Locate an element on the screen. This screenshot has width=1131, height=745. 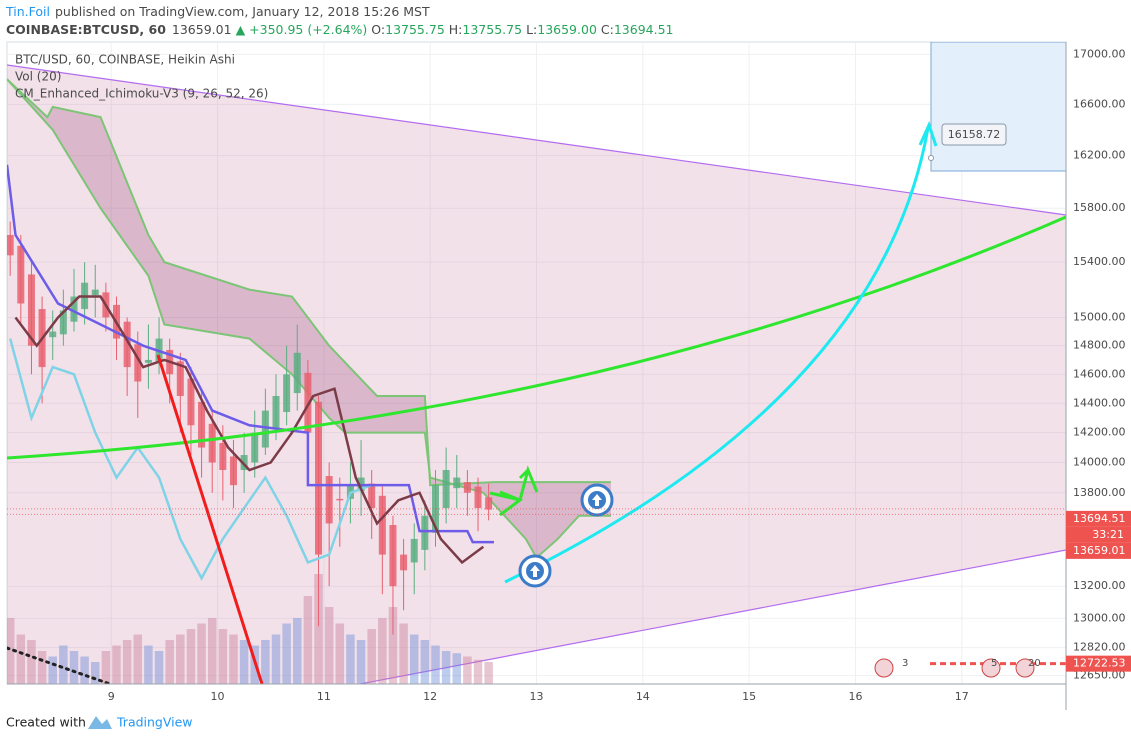
footer-created: Created with is located at coordinates (46, 722).